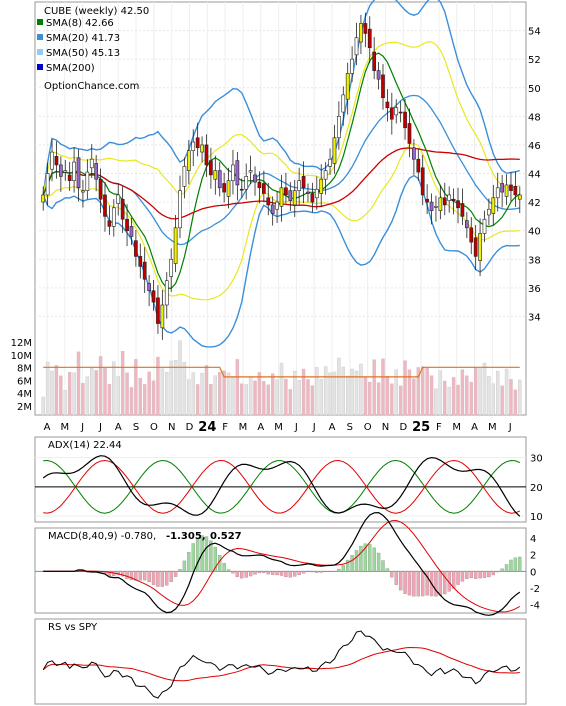 The image size is (566, 706). Describe the element at coordinates (21, 356) in the screenshot. I see `volume-tick-label: 10M` at that location.